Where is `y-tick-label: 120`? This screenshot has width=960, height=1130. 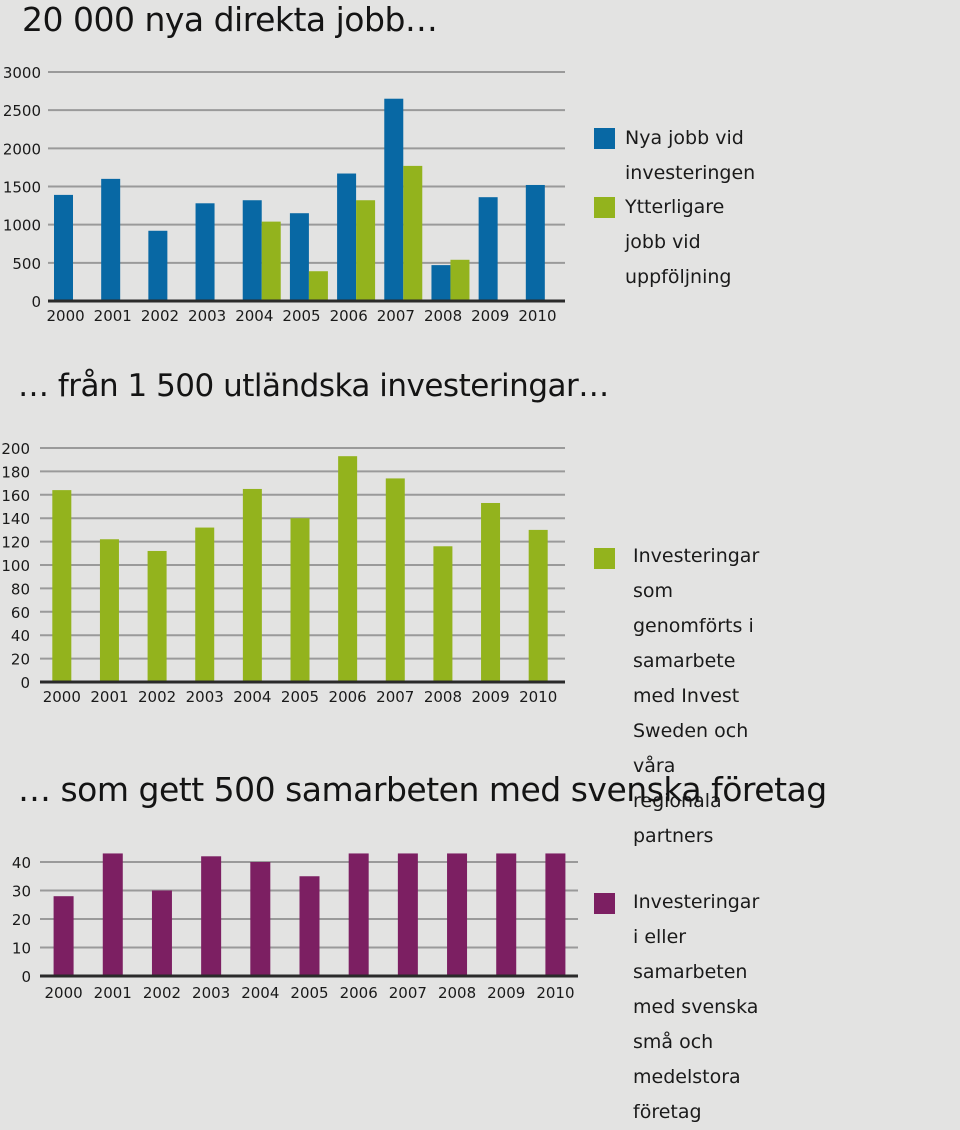
y-tick-label: 120 is located at coordinates (15, 543).